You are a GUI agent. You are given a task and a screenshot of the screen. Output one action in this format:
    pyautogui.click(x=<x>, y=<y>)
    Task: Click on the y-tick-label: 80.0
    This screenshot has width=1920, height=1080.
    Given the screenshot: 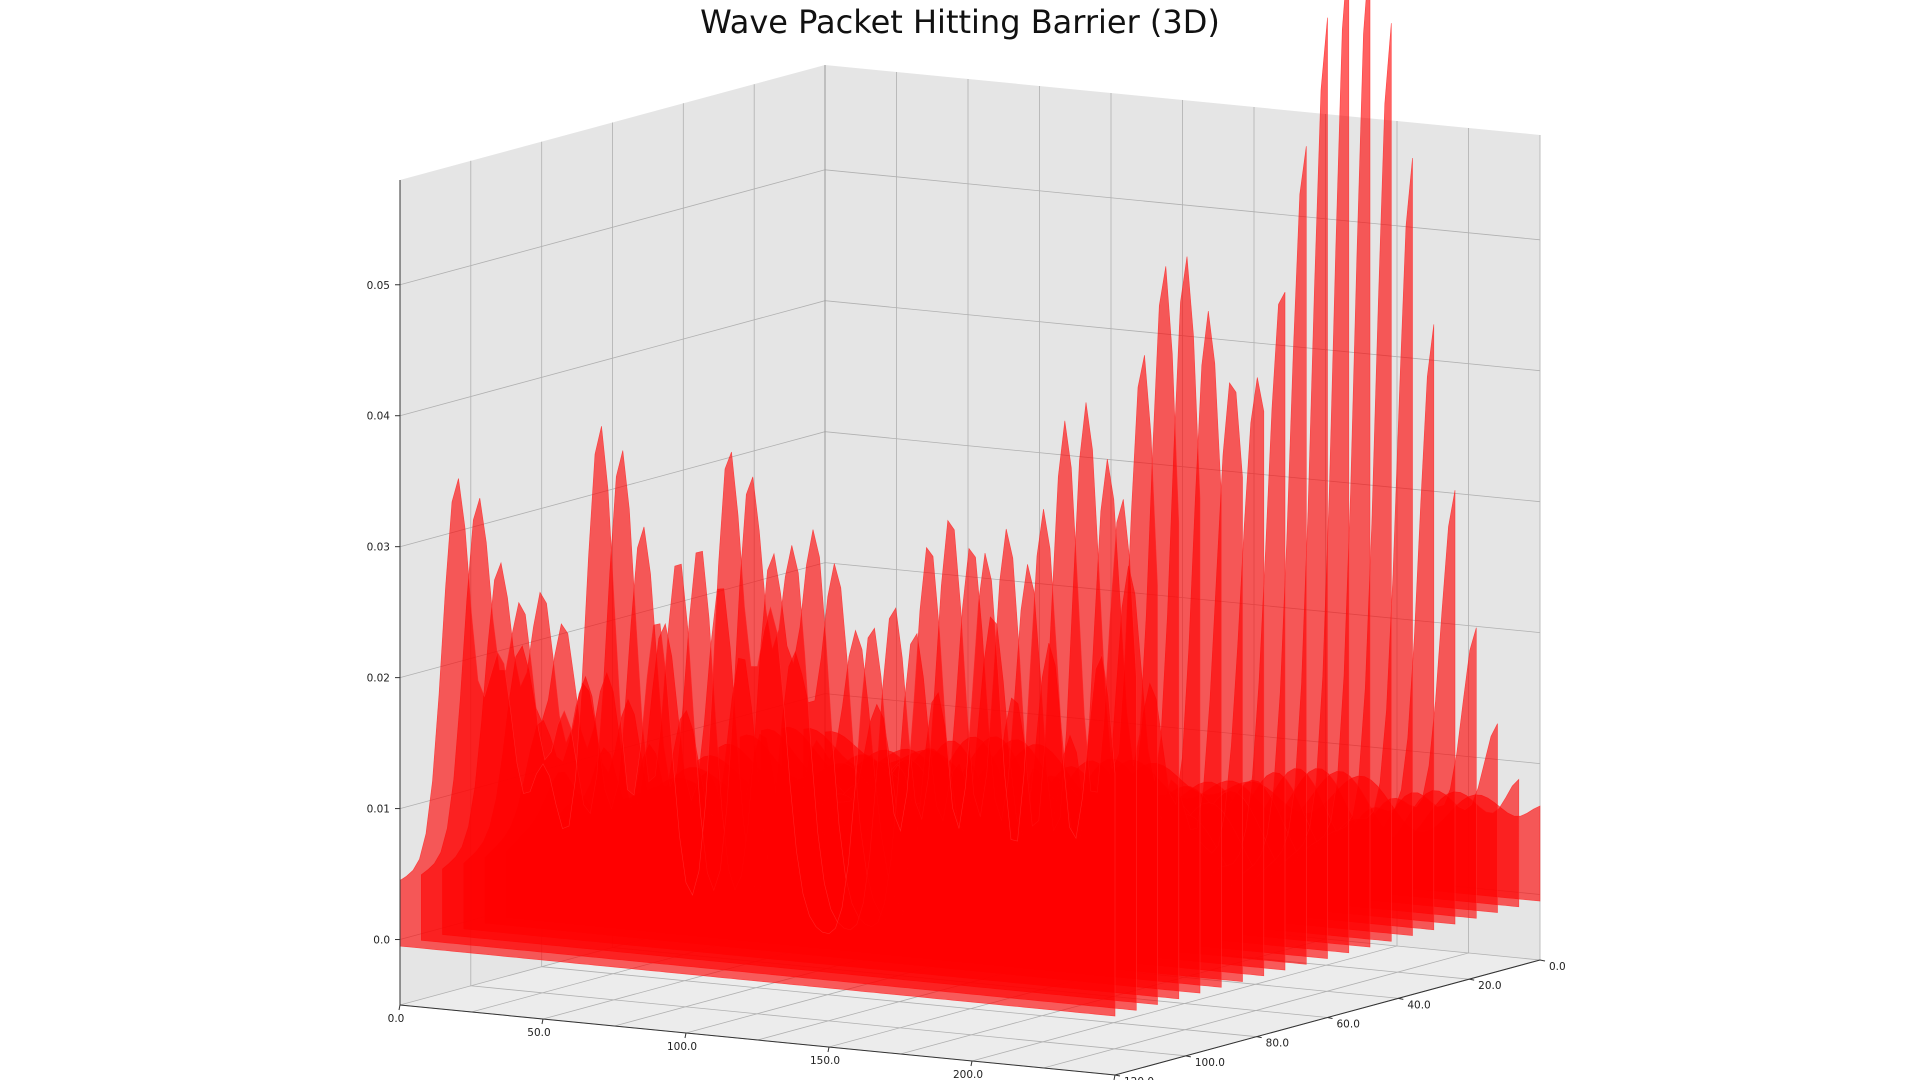 What is the action you would take?
    pyautogui.click(x=1277, y=1044)
    